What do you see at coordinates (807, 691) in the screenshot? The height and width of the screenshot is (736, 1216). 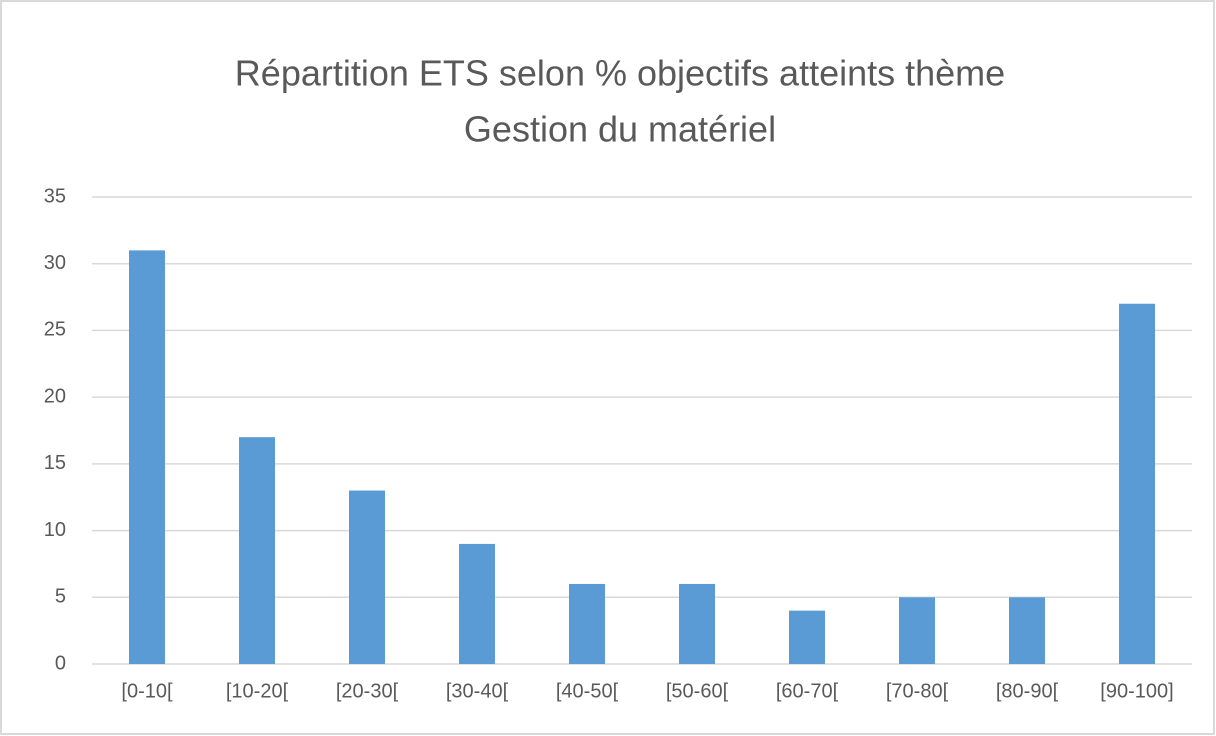 I see `x-tick-label: [60-70[` at bounding box center [807, 691].